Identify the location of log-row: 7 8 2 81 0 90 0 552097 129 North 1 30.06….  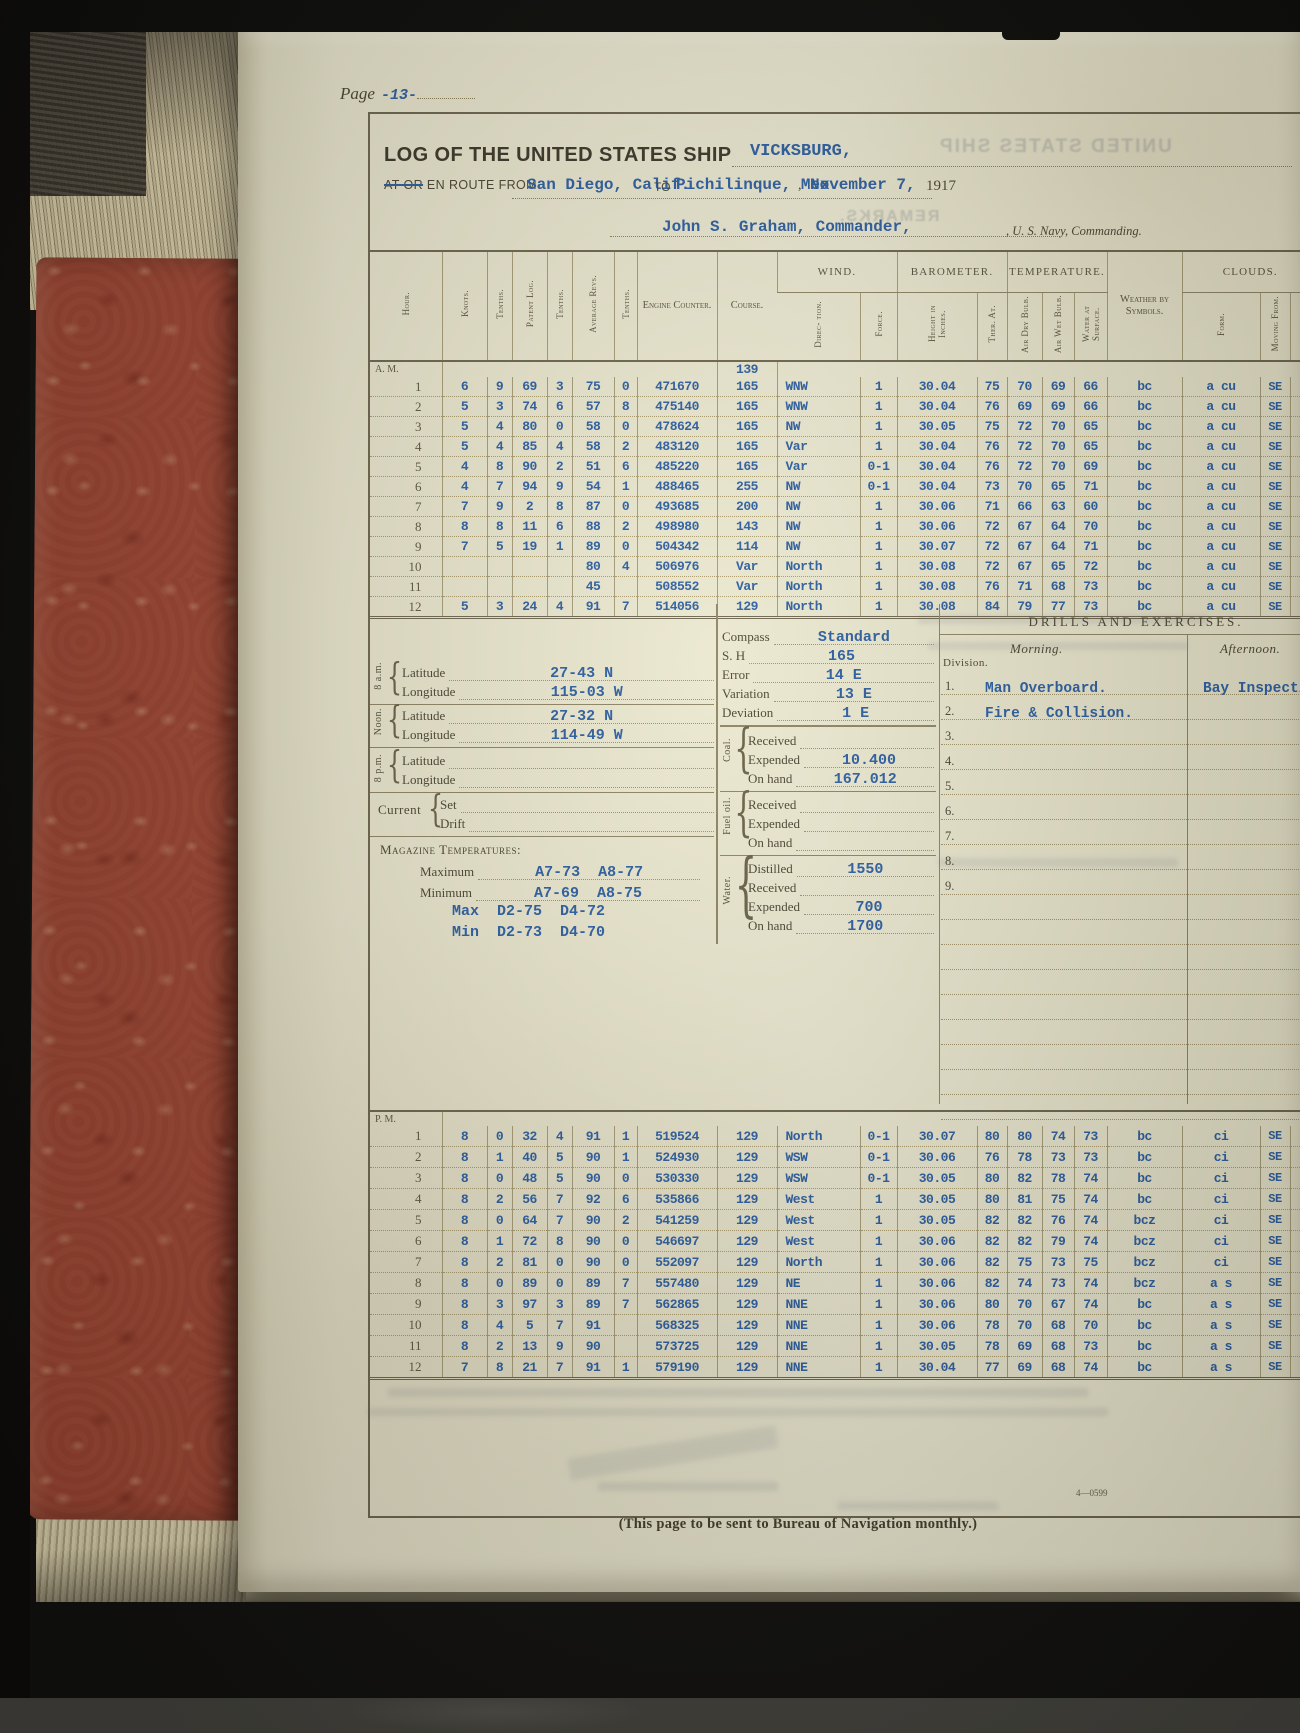
(835, 1262).